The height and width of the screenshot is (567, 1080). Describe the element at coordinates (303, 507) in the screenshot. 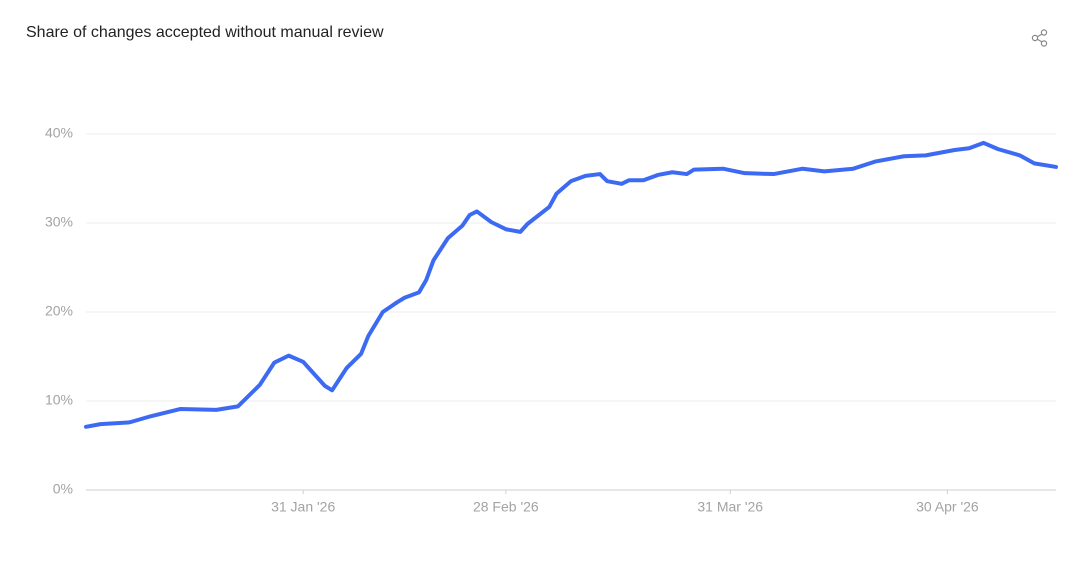

I see `x-tick-label: 31 Jan '26` at that location.